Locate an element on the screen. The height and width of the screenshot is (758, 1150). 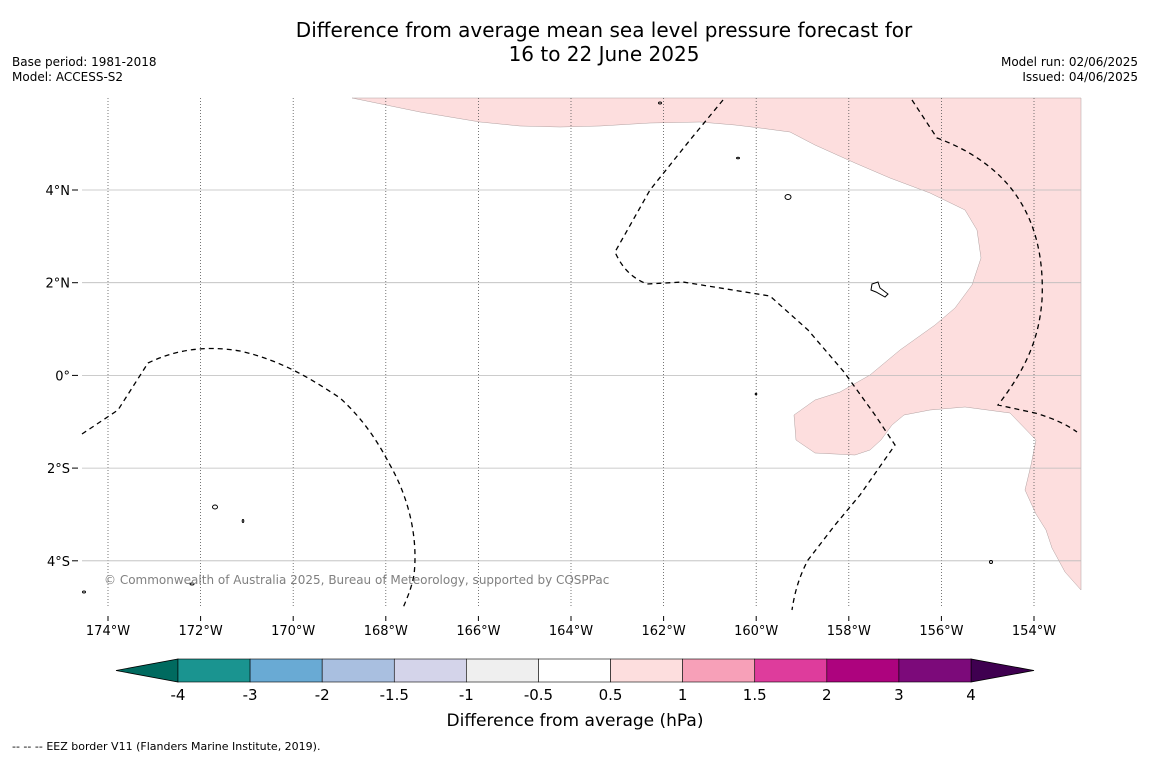
meta-left: Base period: 1981-2018 Model: ACCESS-S2 is located at coordinates (84, 70).